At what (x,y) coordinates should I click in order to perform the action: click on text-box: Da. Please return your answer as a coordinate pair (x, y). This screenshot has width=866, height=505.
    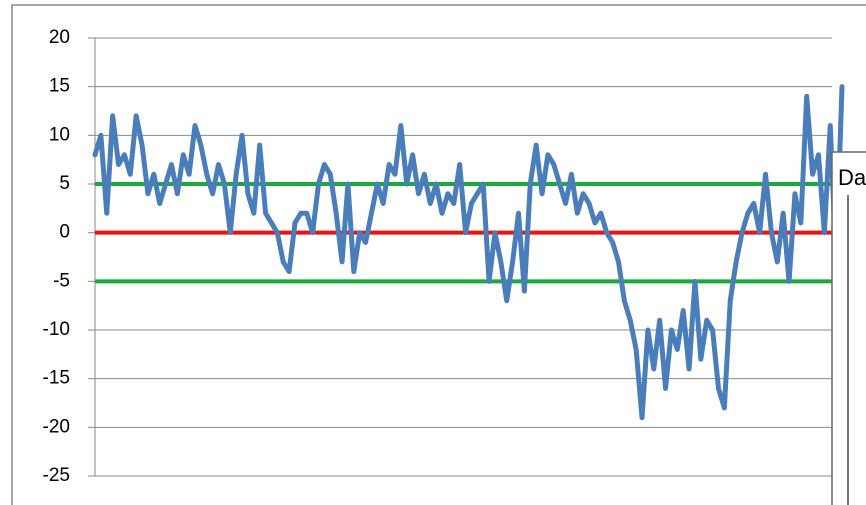
    Looking at the image, I should click on (848, 328).